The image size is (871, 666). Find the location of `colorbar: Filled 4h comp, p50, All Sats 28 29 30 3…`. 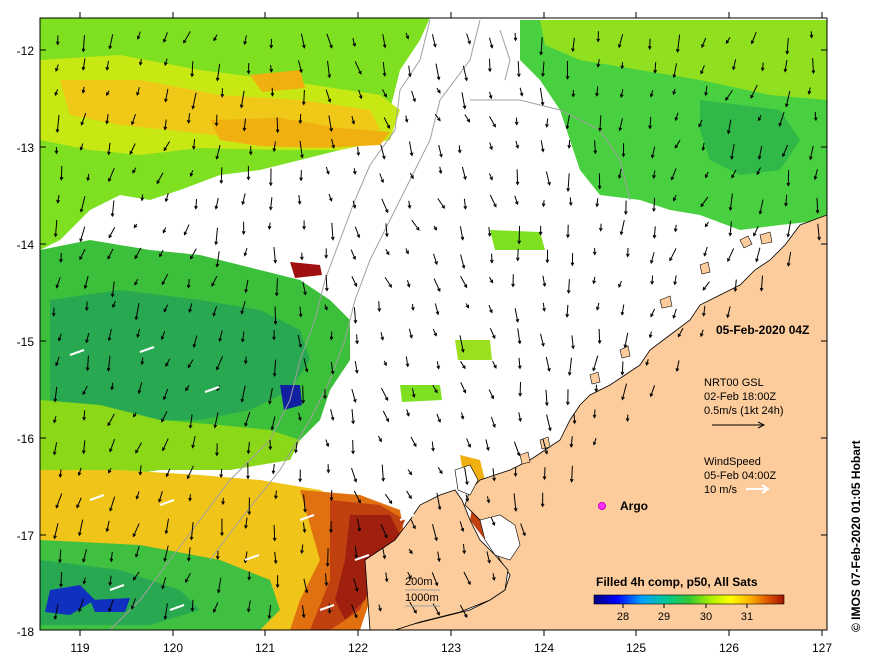

colorbar: Filled 4h comp, p50, All Sats 28 29 30 3… is located at coordinates (689, 599).